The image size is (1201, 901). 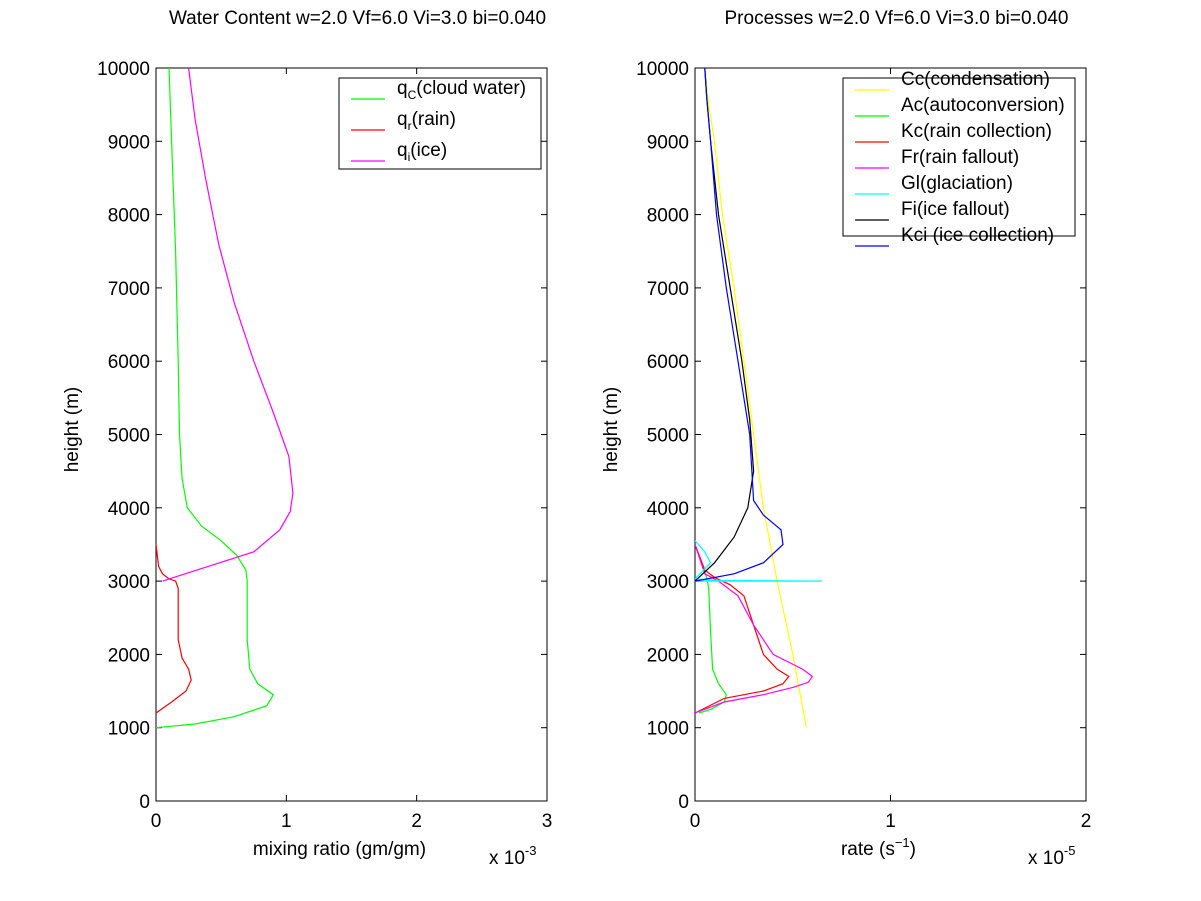 I want to click on legend-entry-4: Fr(rain fallout), so click(x=960, y=157).